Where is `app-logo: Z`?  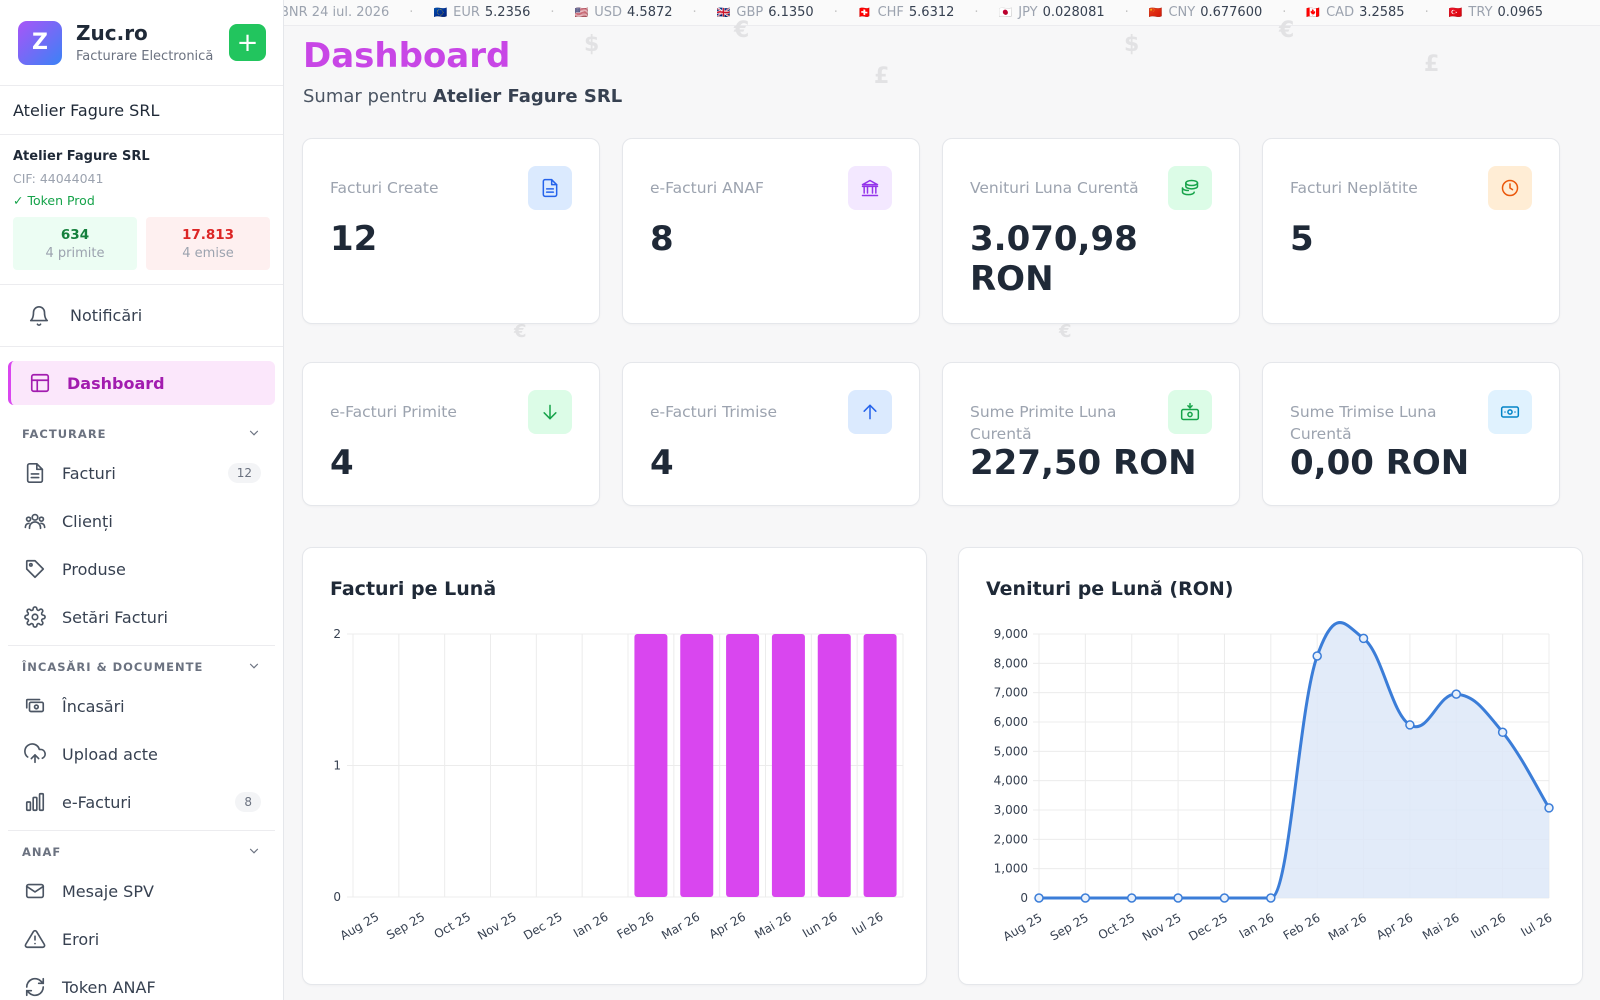 app-logo: Z is located at coordinates (40, 42).